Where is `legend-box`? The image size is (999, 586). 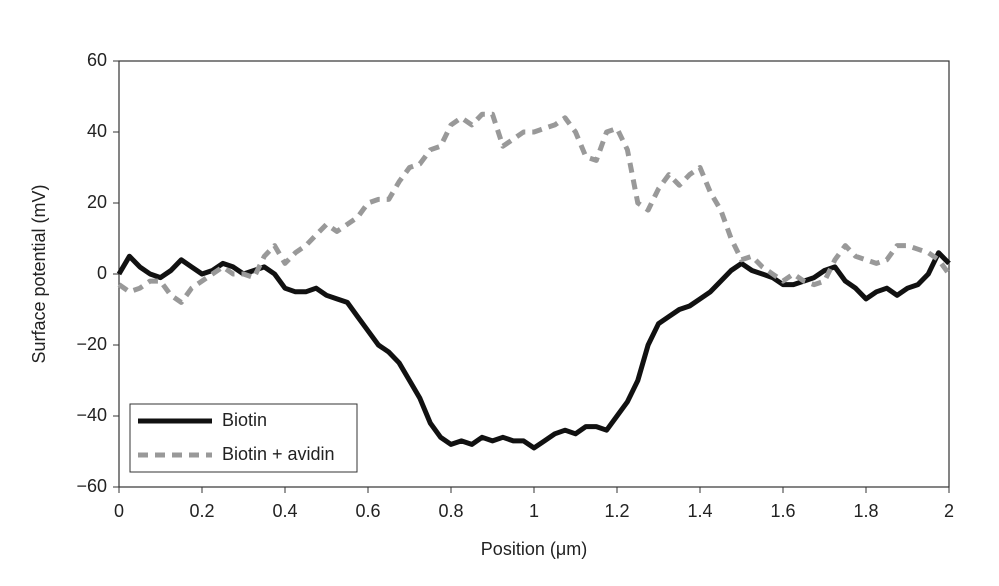 legend-box is located at coordinates (243, 438).